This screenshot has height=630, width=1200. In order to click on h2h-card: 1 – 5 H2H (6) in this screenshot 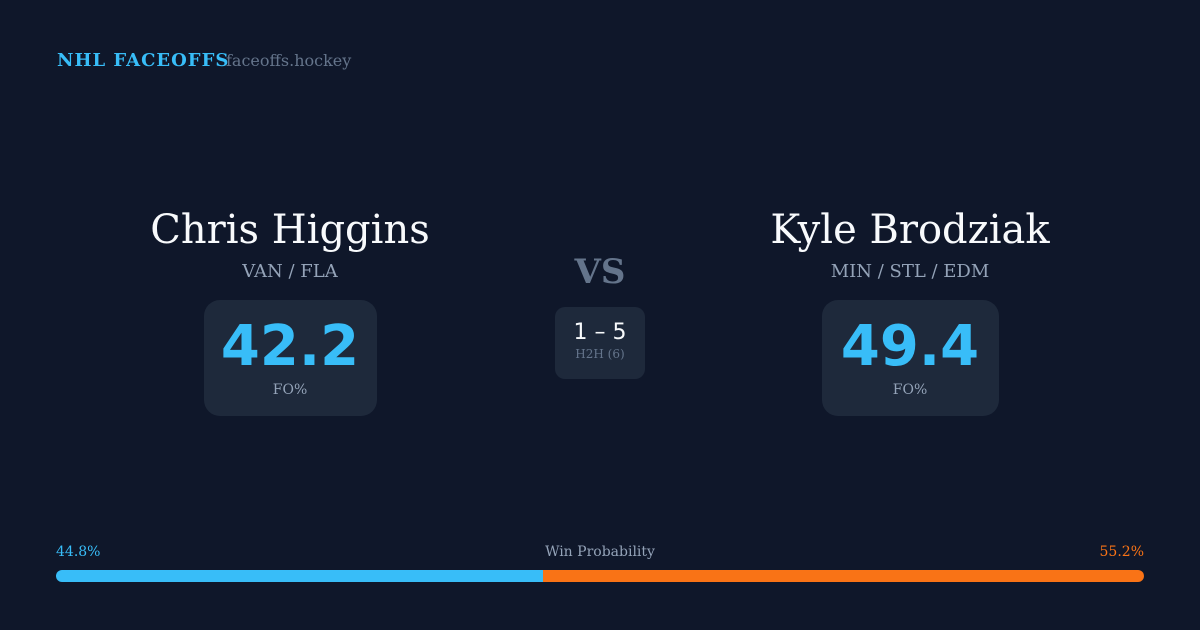, I will do `click(600, 343)`.